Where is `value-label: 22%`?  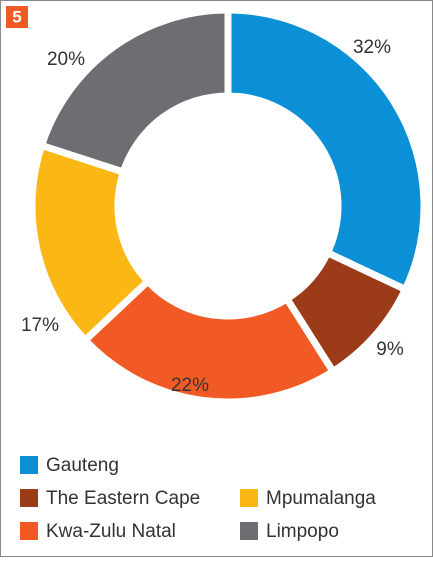
value-label: 22% is located at coordinates (190, 385).